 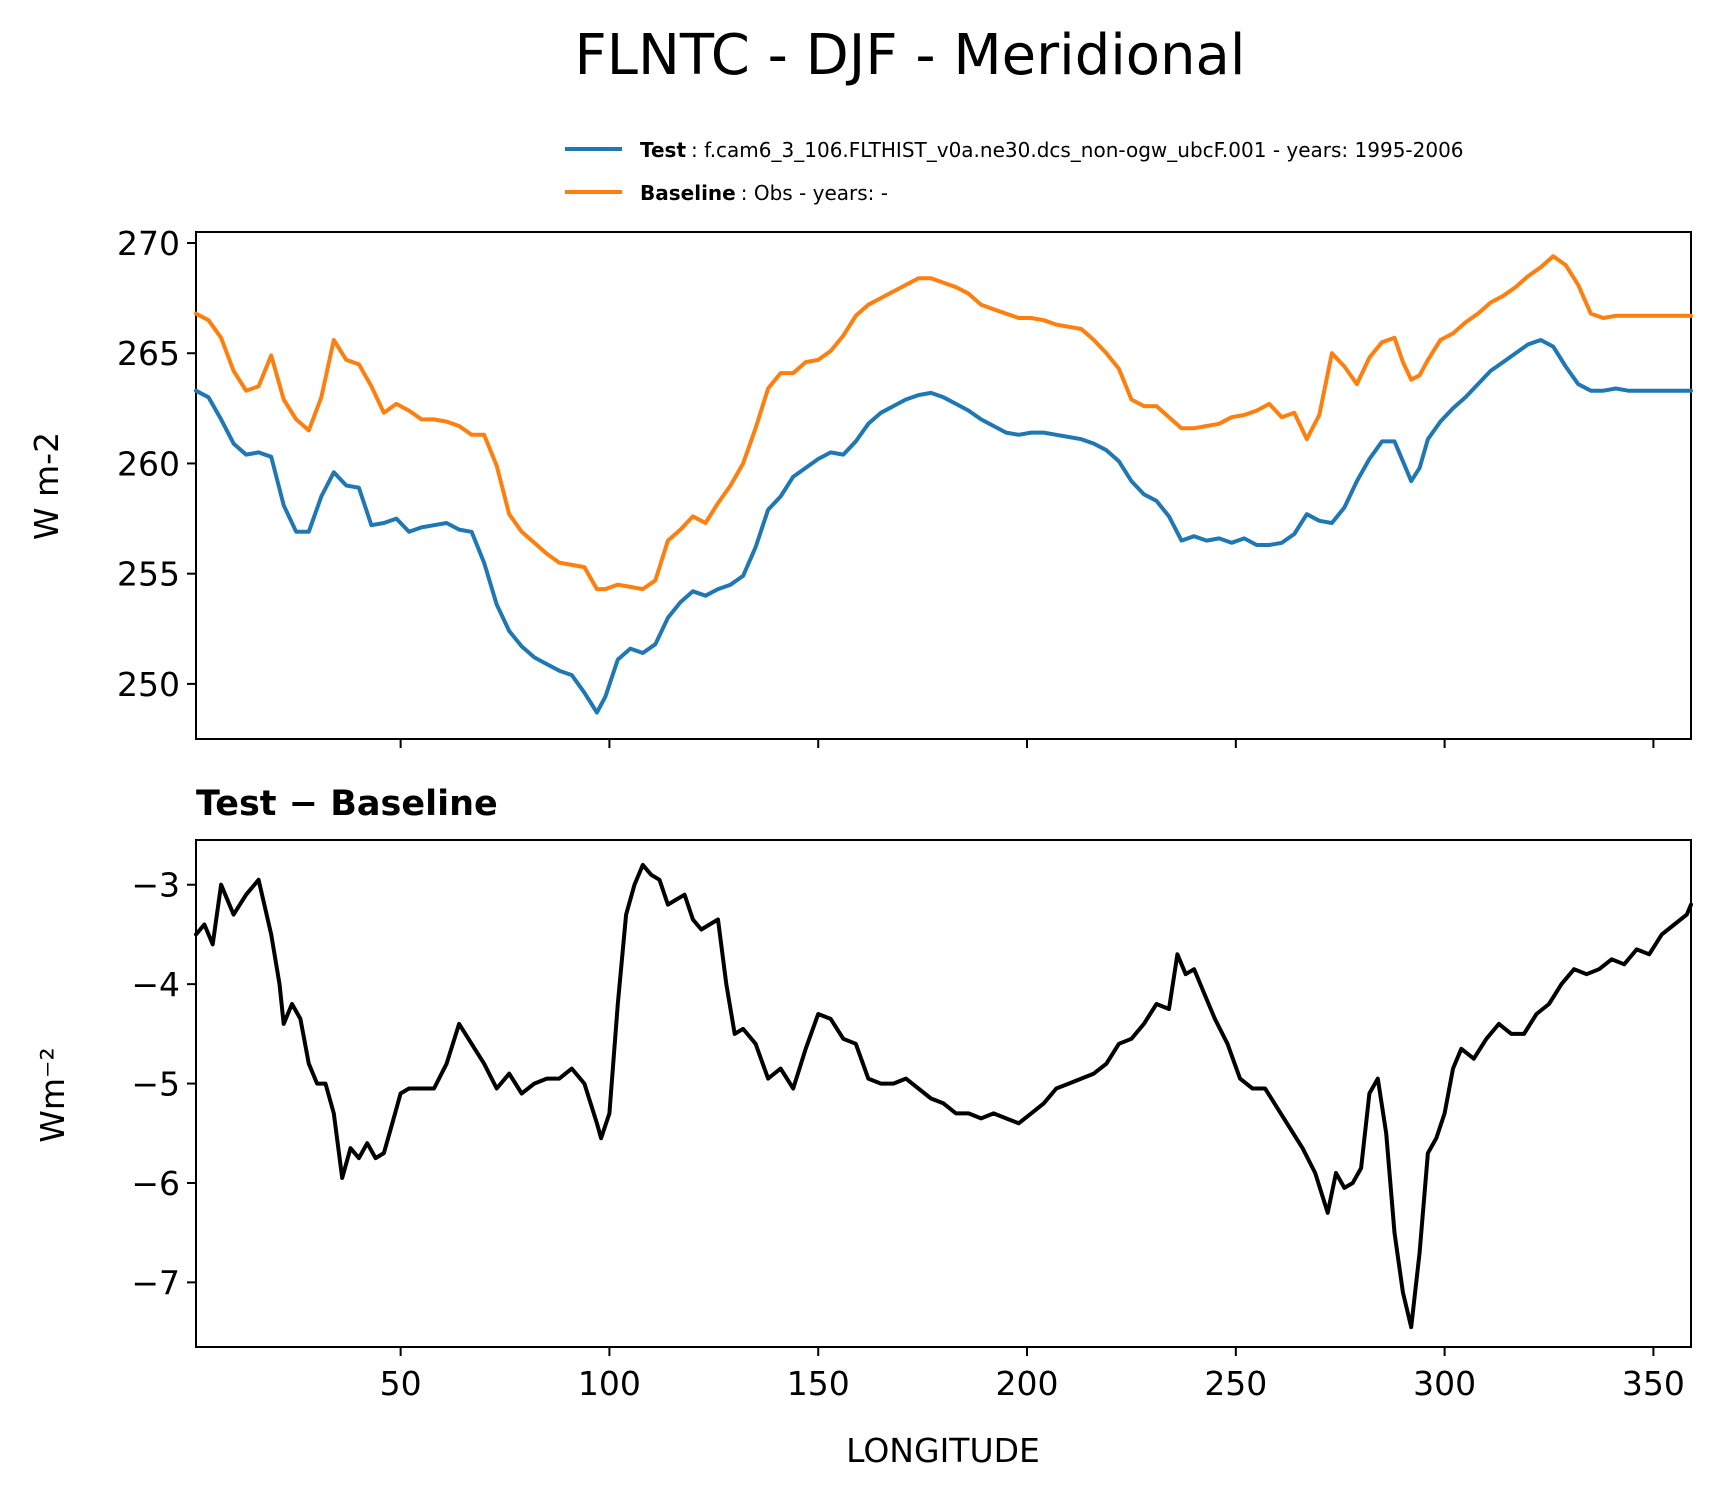 What do you see at coordinates (347, 804) in the screenshot?
I see `difference-panel-title: Test − Baseline` at bounding box center [347, 804].